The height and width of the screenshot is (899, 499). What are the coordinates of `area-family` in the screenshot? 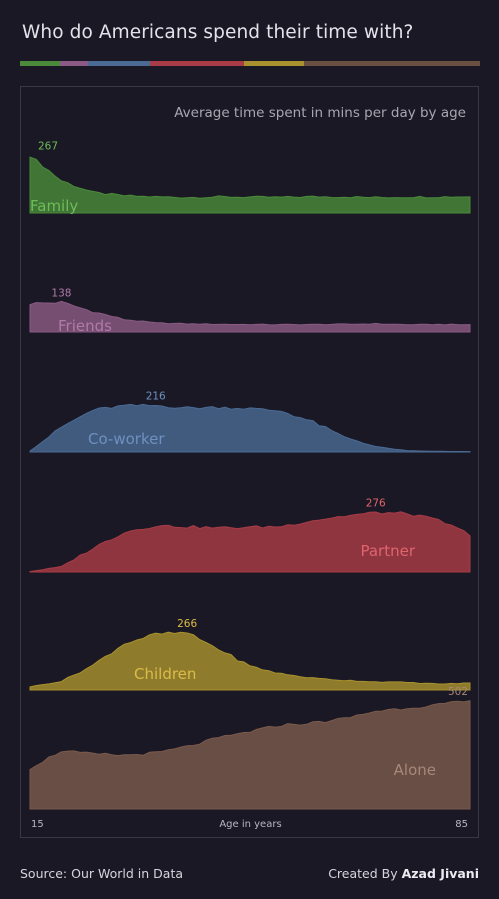 It's located at (250, 185).